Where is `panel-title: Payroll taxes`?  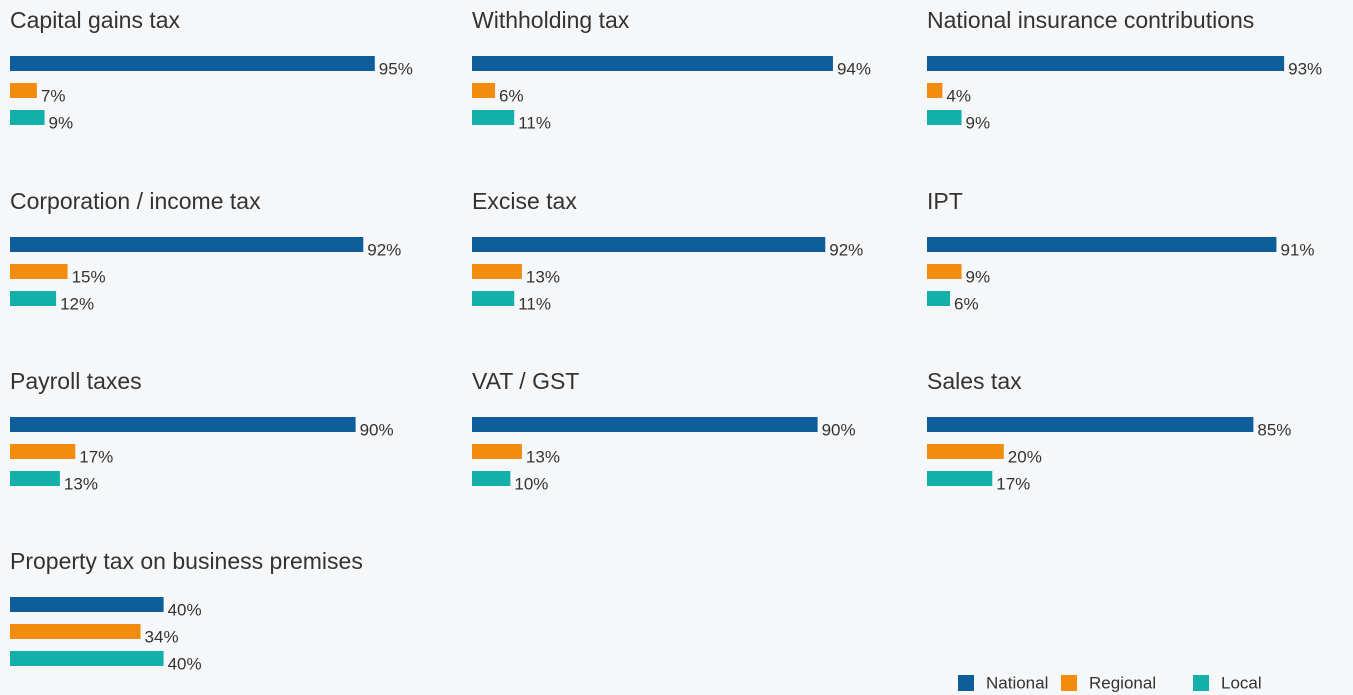
panel-title: Payroll taxes is located at coordinates (76, 381).